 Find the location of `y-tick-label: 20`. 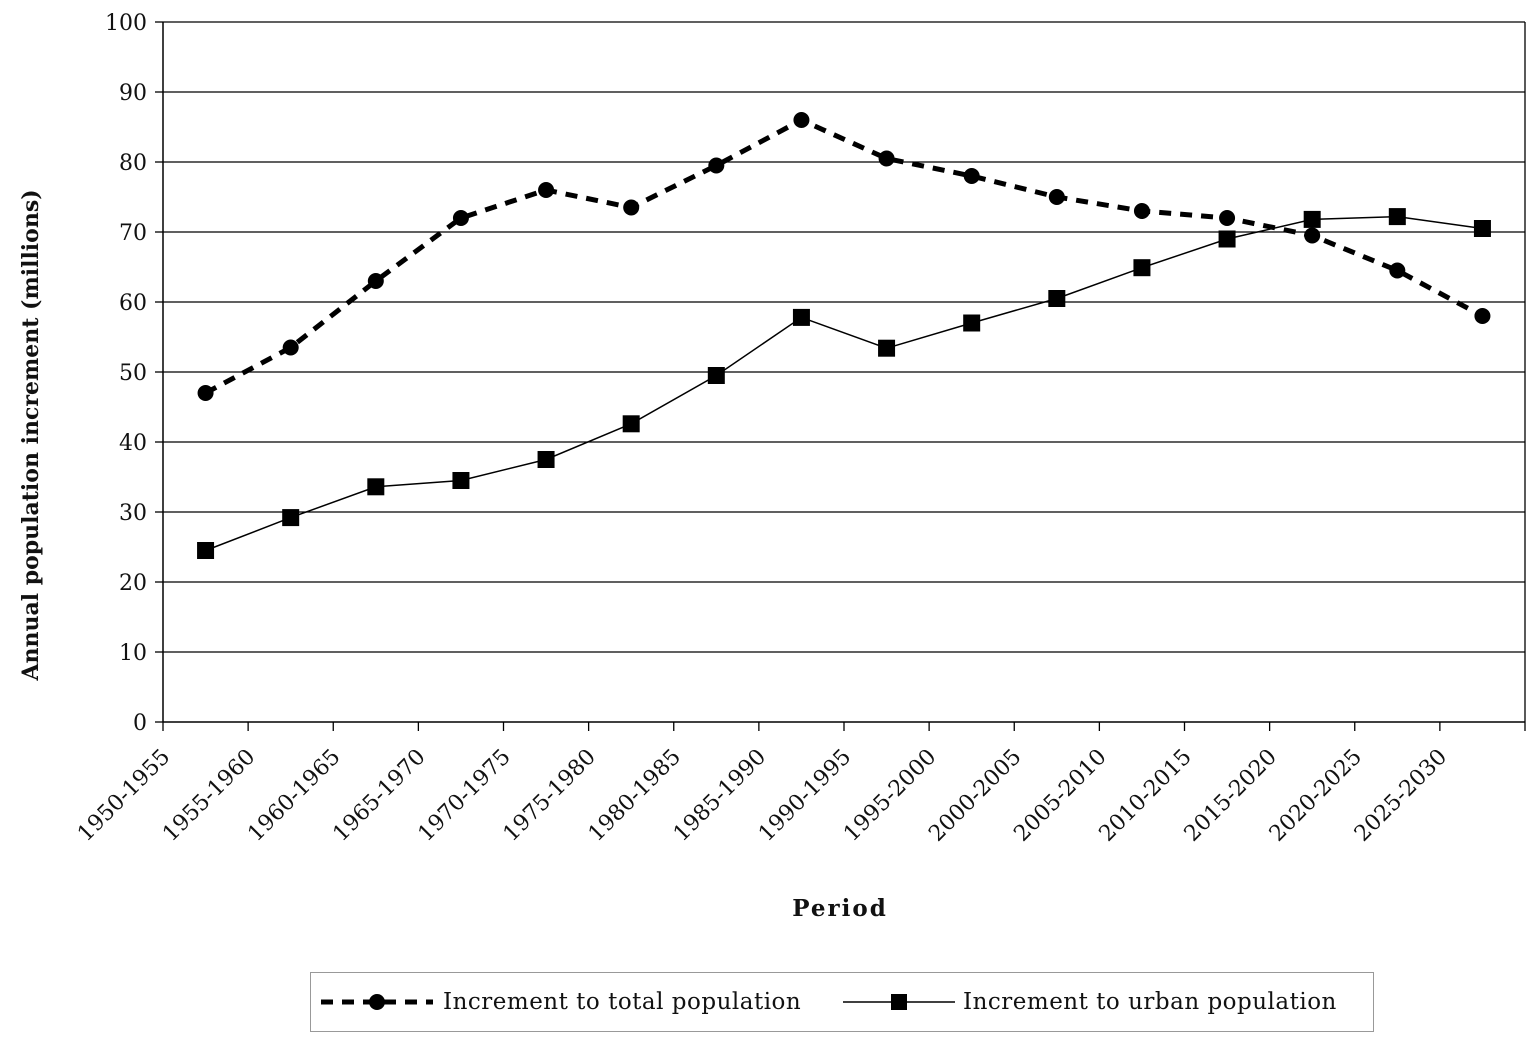

y-tick-label: 20 is located at coordinates (133, 583).